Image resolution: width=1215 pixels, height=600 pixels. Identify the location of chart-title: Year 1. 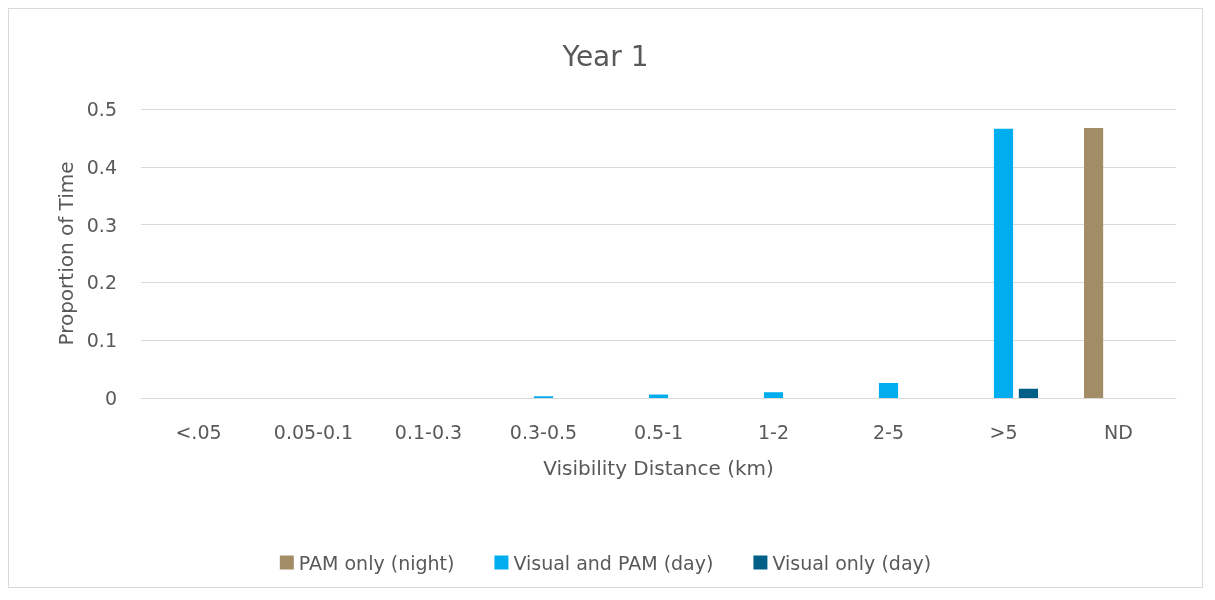
(605, 56).